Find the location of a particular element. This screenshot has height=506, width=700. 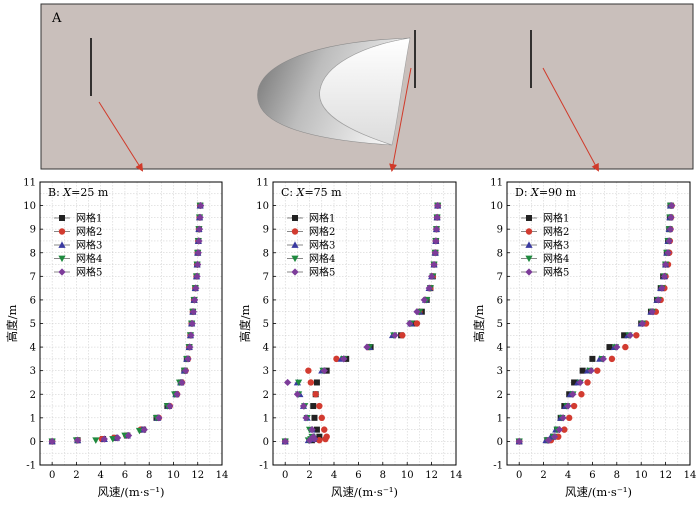

x-tick-label: 12 is located at coordinates (665, 475).